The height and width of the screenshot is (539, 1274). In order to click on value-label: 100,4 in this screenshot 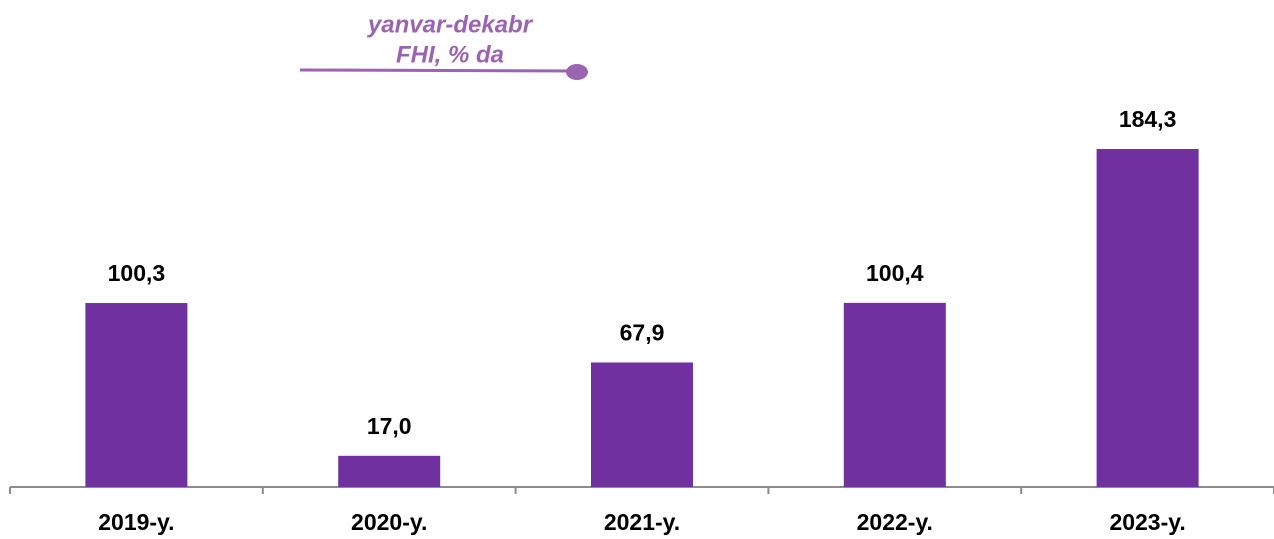, I will do `click(895, 273)`.